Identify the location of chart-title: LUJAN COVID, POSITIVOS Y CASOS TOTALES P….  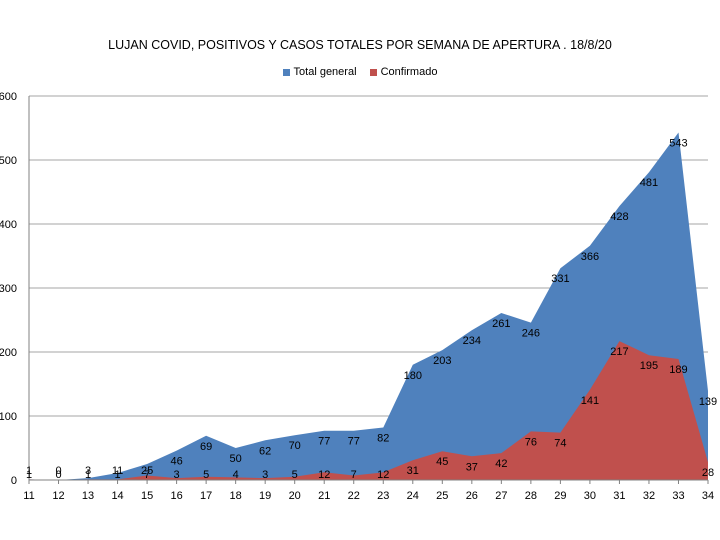
(360, 45).